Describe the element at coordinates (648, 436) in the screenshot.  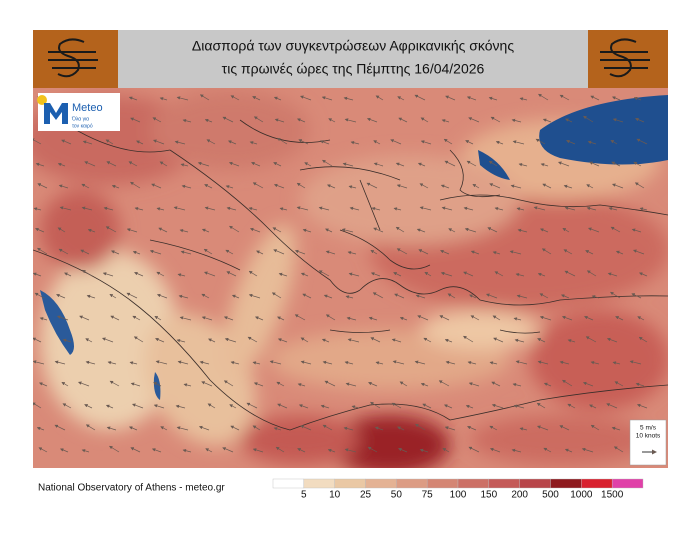
I see `wind-legend-knots: 10 knots` at that location.